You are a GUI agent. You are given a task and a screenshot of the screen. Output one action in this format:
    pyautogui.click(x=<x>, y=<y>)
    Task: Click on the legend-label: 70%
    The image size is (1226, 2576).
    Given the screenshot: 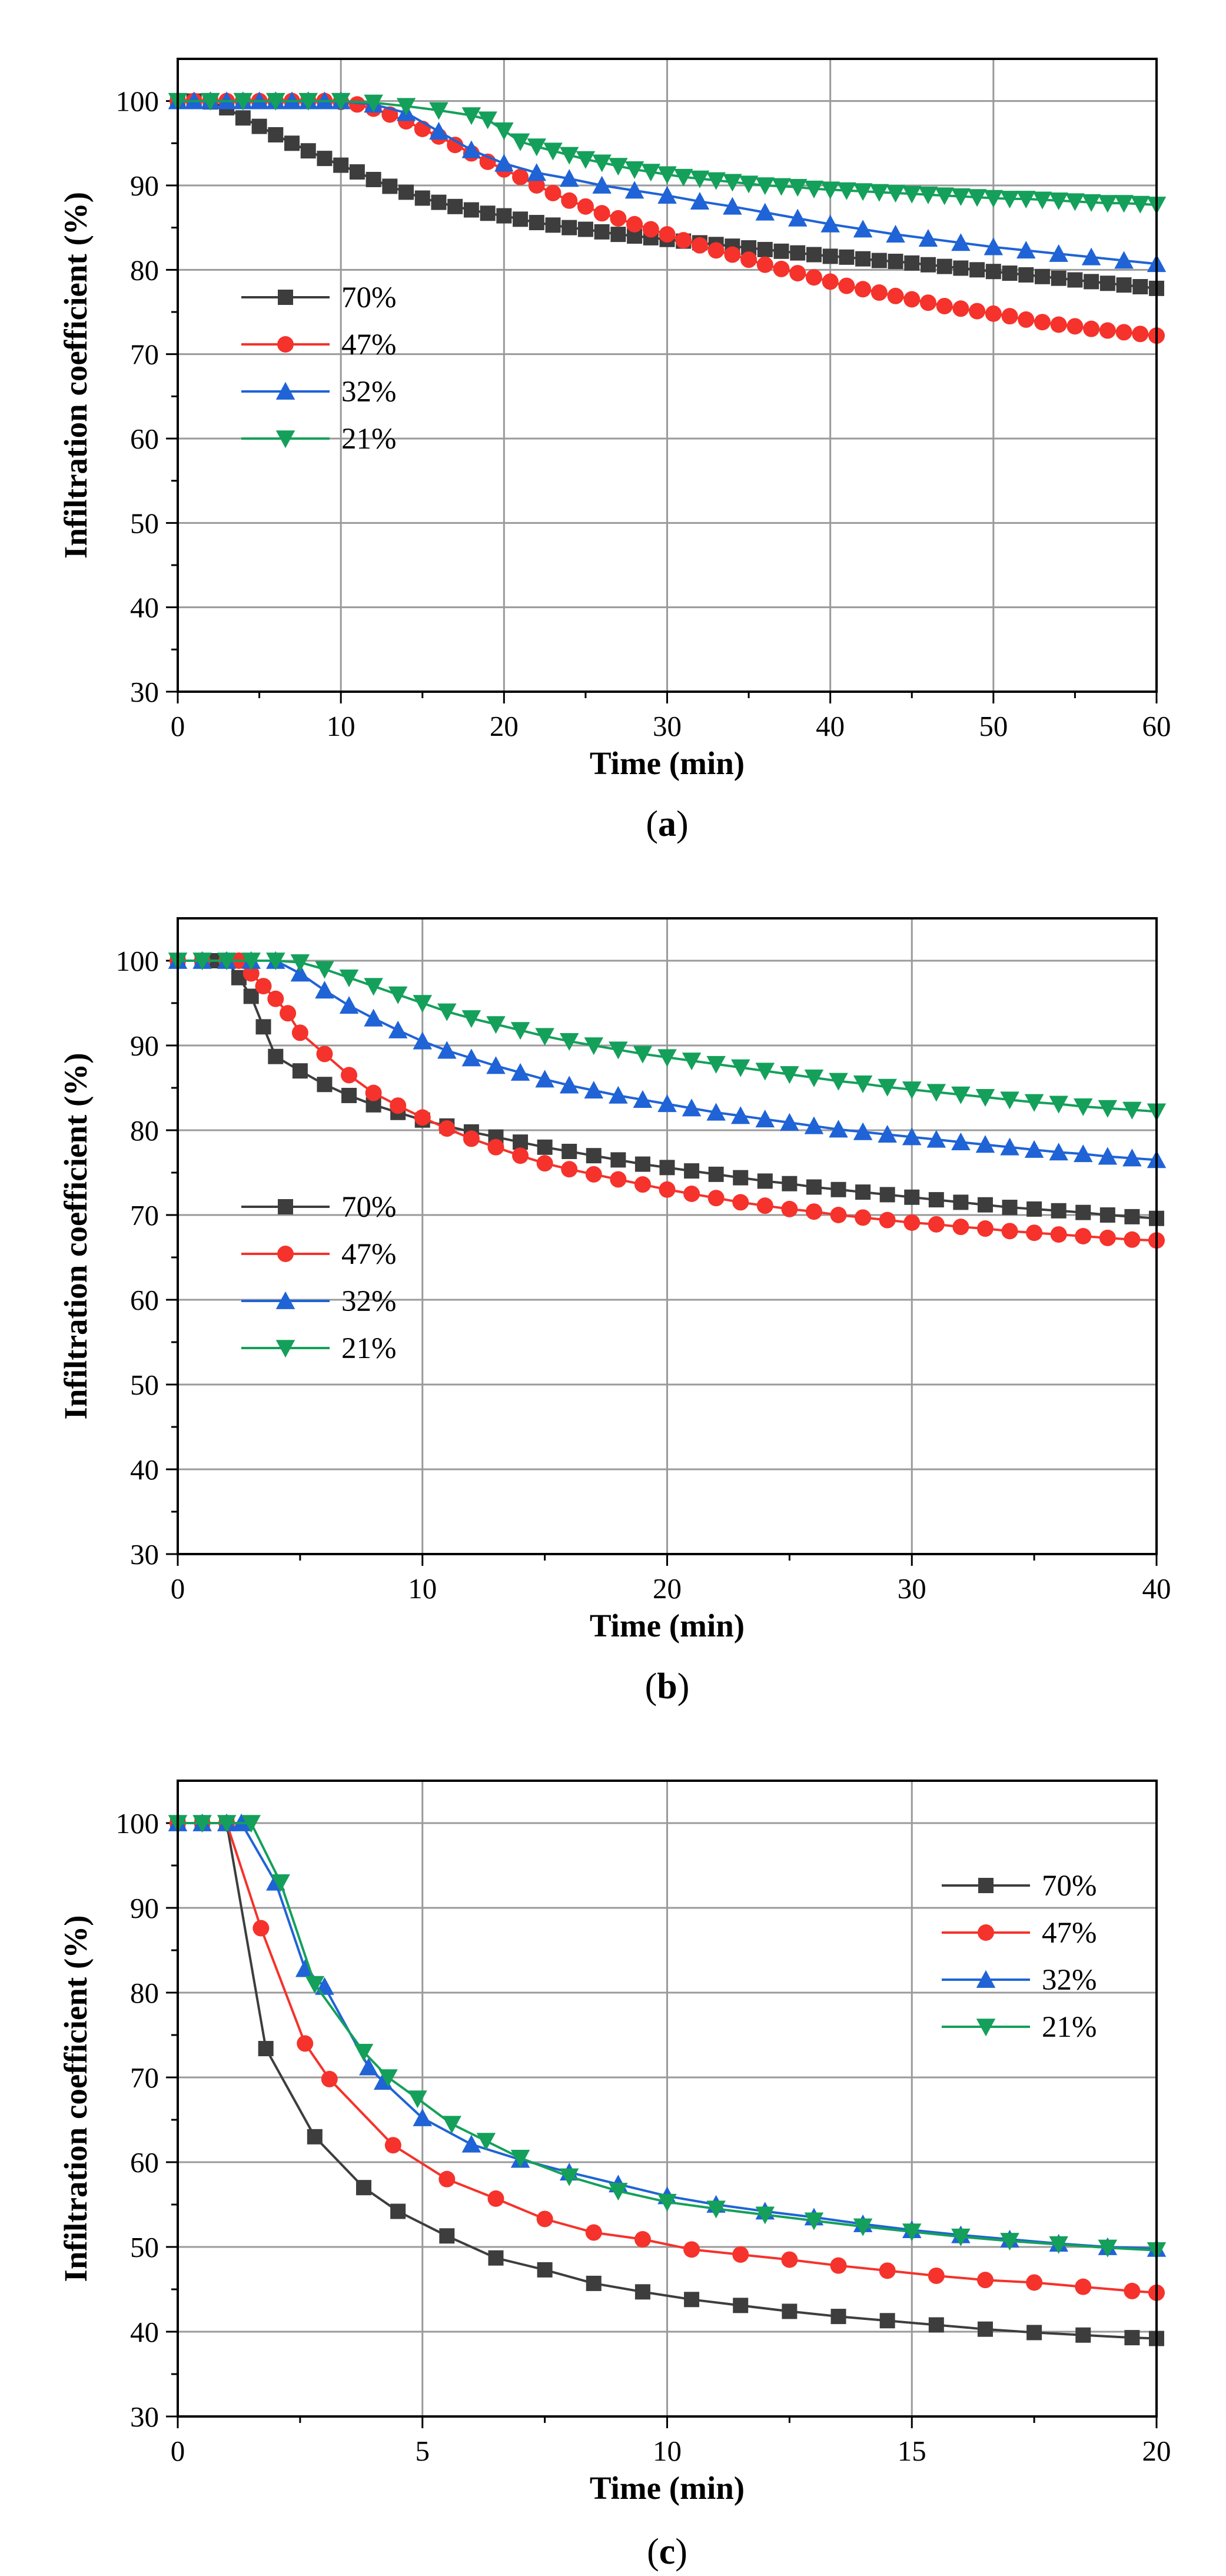 What is the action you would take?
    pyautogui.click(x=369, y=1207)
    